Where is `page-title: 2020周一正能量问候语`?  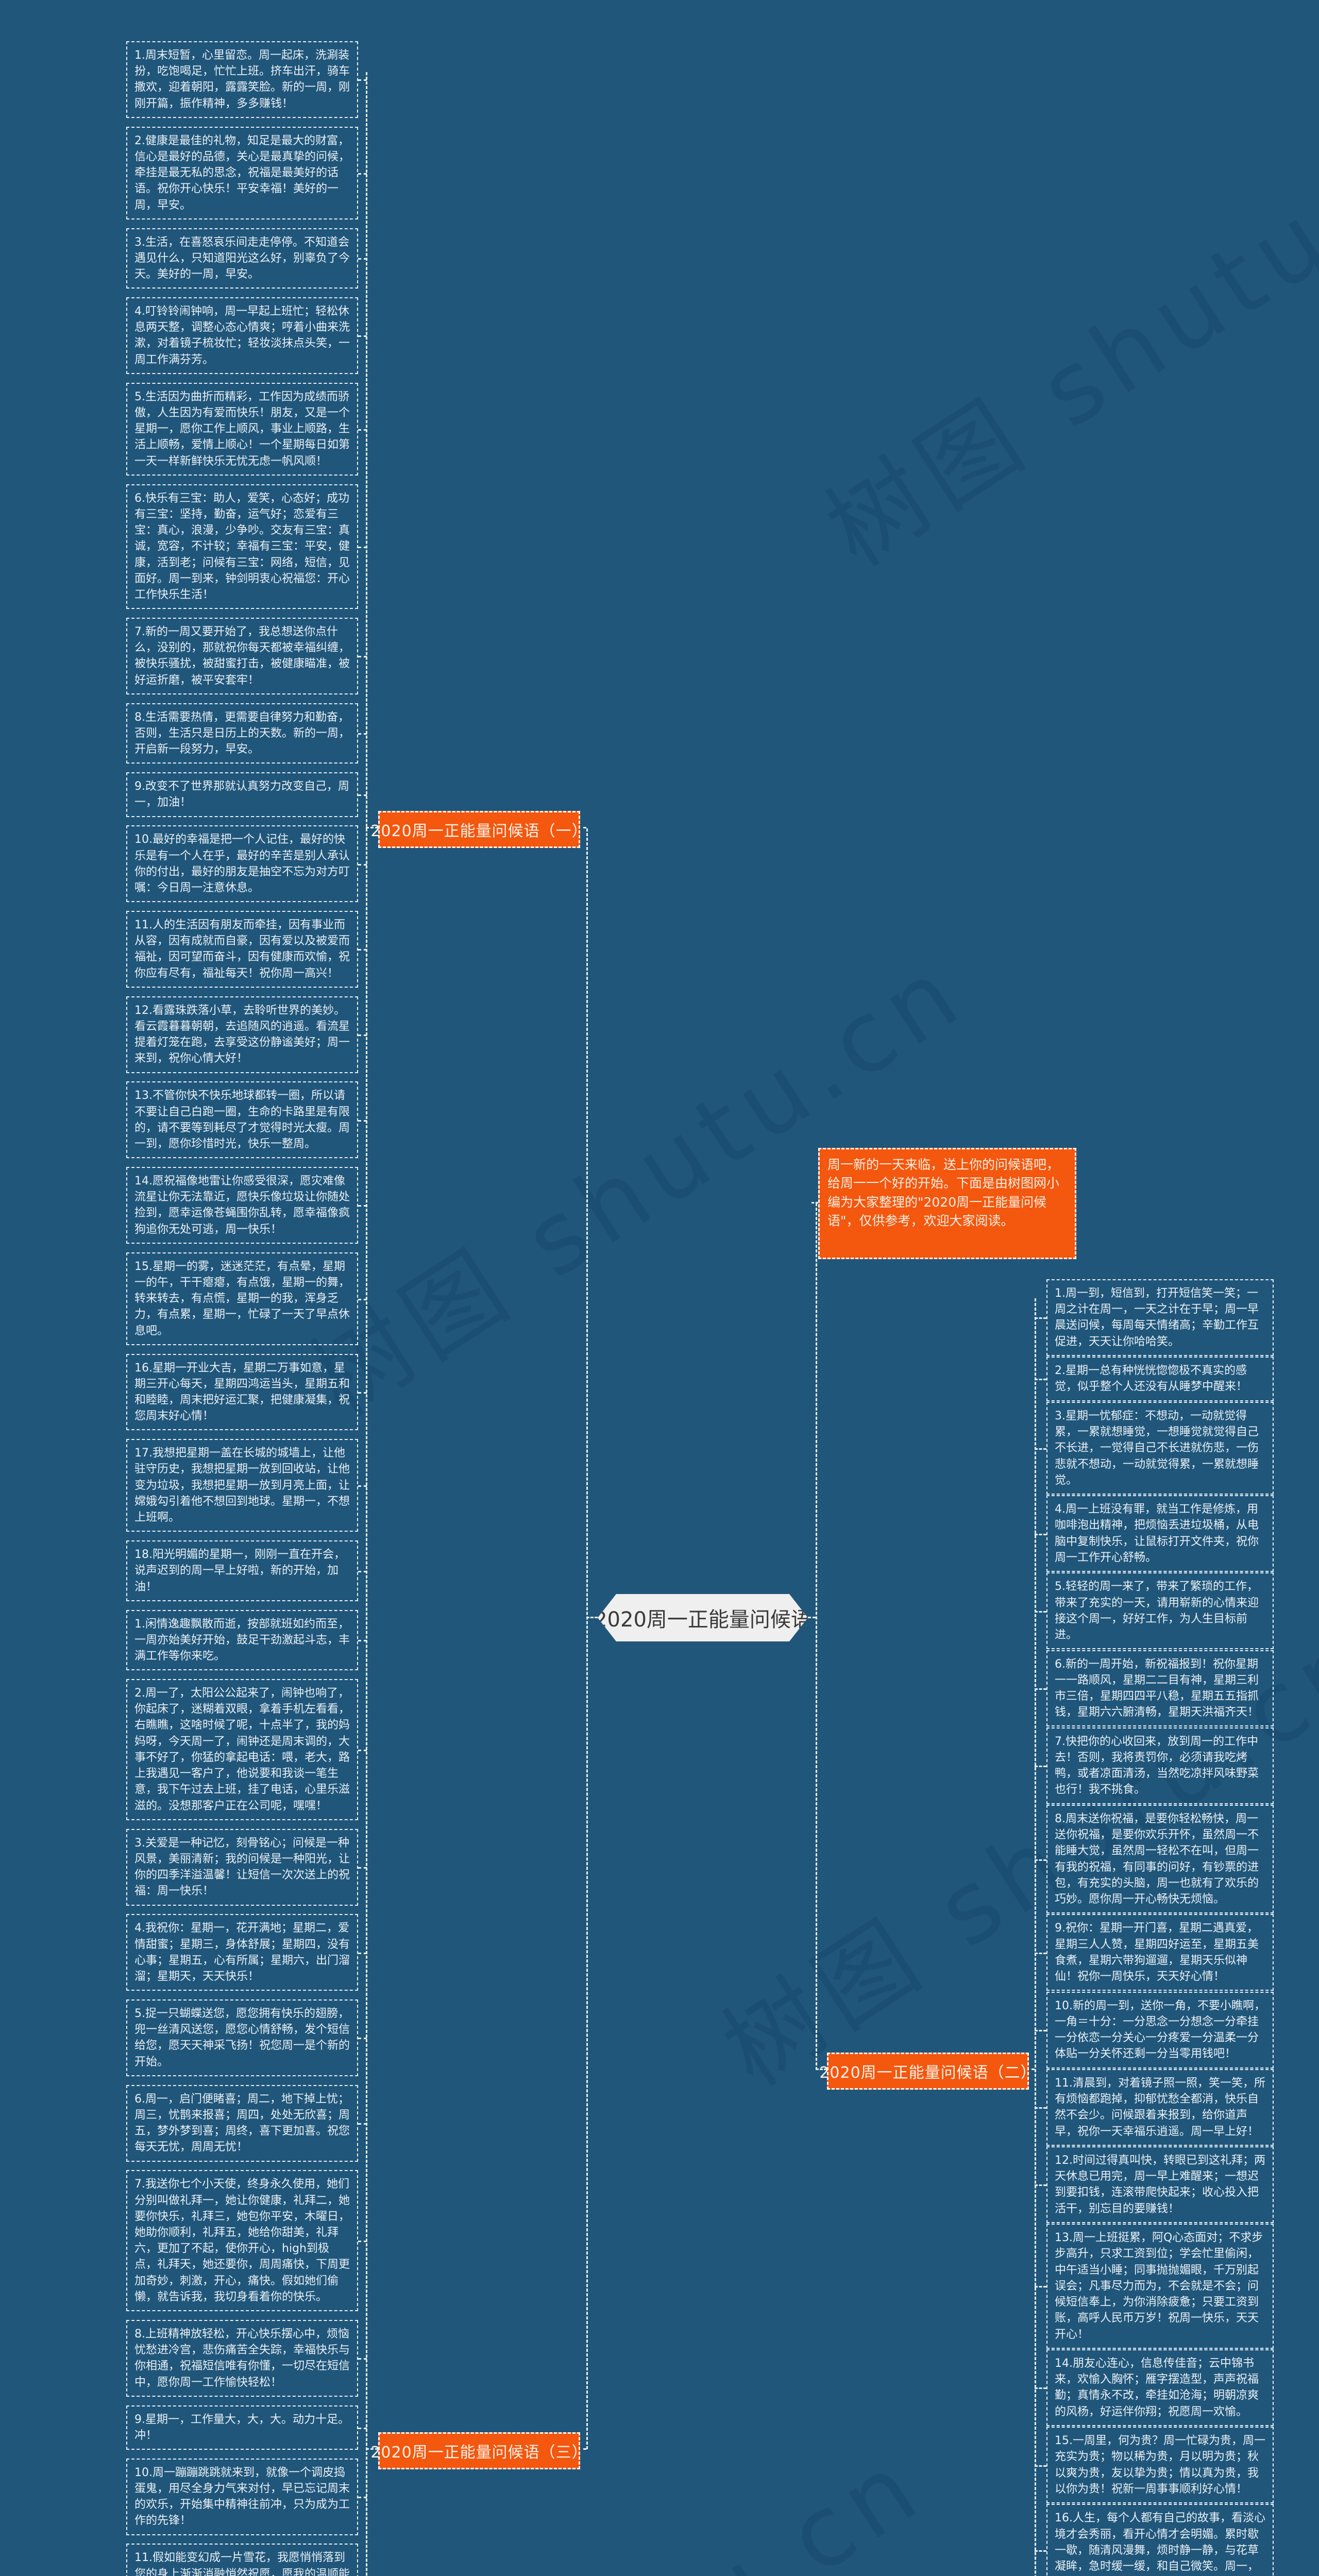 page-title: 2020周一正能量问候语 is located at coordinates (703, 1617).